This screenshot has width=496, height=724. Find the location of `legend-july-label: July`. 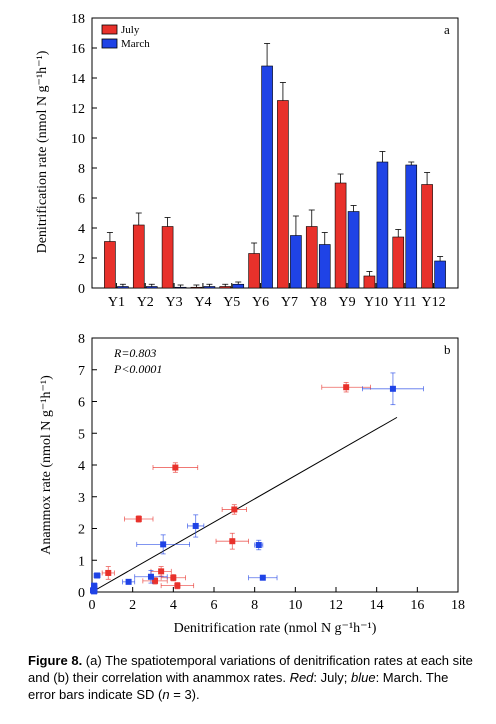

legend-july-label: July is located at coordinates (130, 30).